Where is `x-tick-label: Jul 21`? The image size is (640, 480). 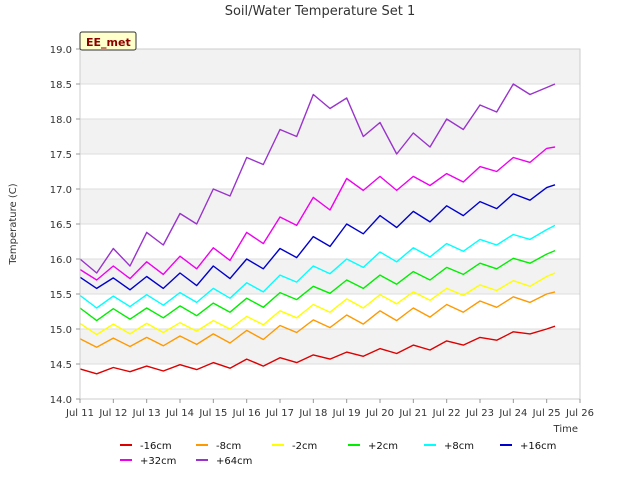 x-tick-label: Jul 21 is located at coordinates (412, 413).